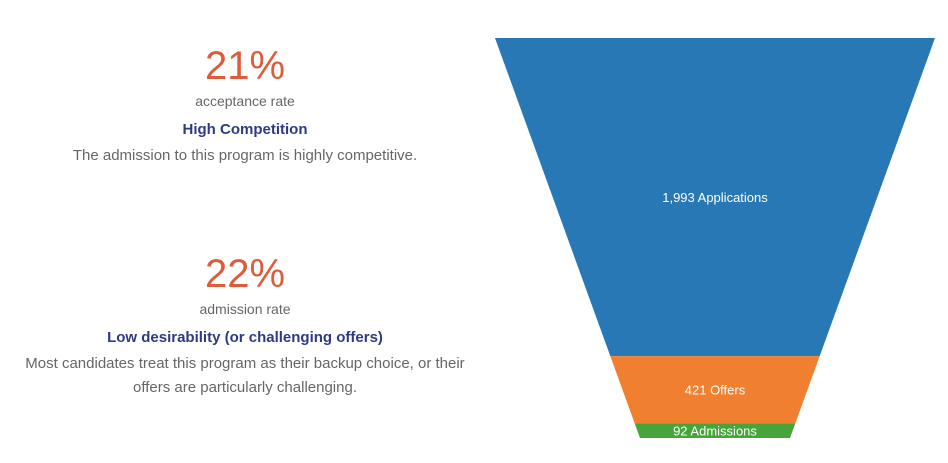 This screenshot has width=948, height=463. What do you see at coordinates (245, 337) in the screenshot?
I see `admission-heading: Low desirability (or challenging offers)` at bounding box center [245, 337].